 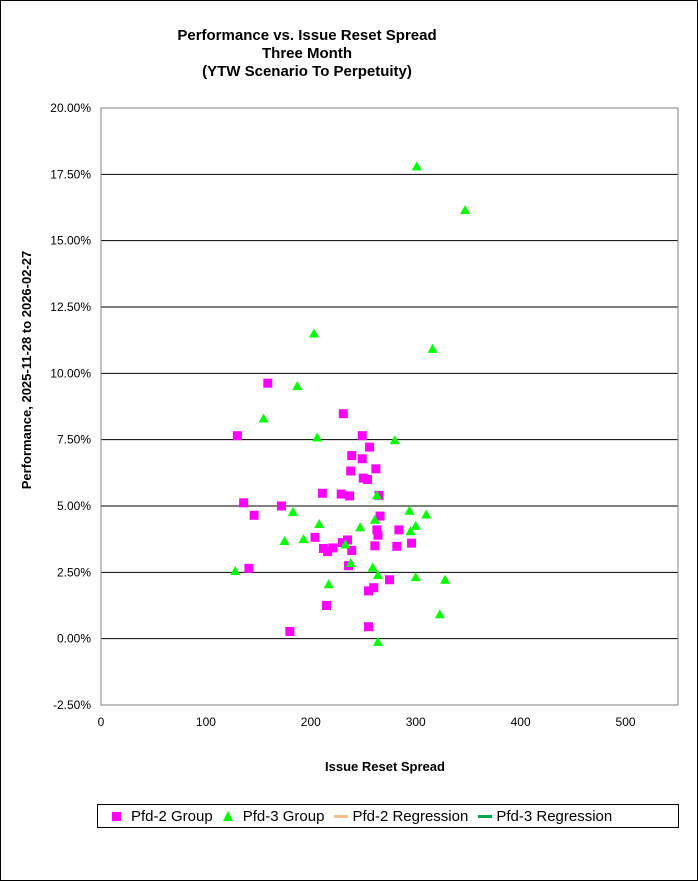 I want to click on y-tick-label: 7.50%, so click(x=74, y=440).